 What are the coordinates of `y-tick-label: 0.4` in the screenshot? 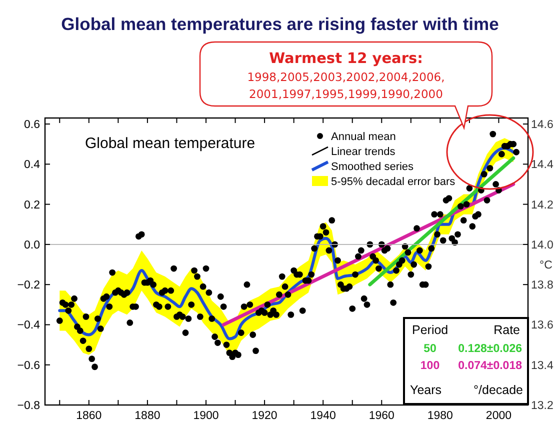 It's located at (32, 165).